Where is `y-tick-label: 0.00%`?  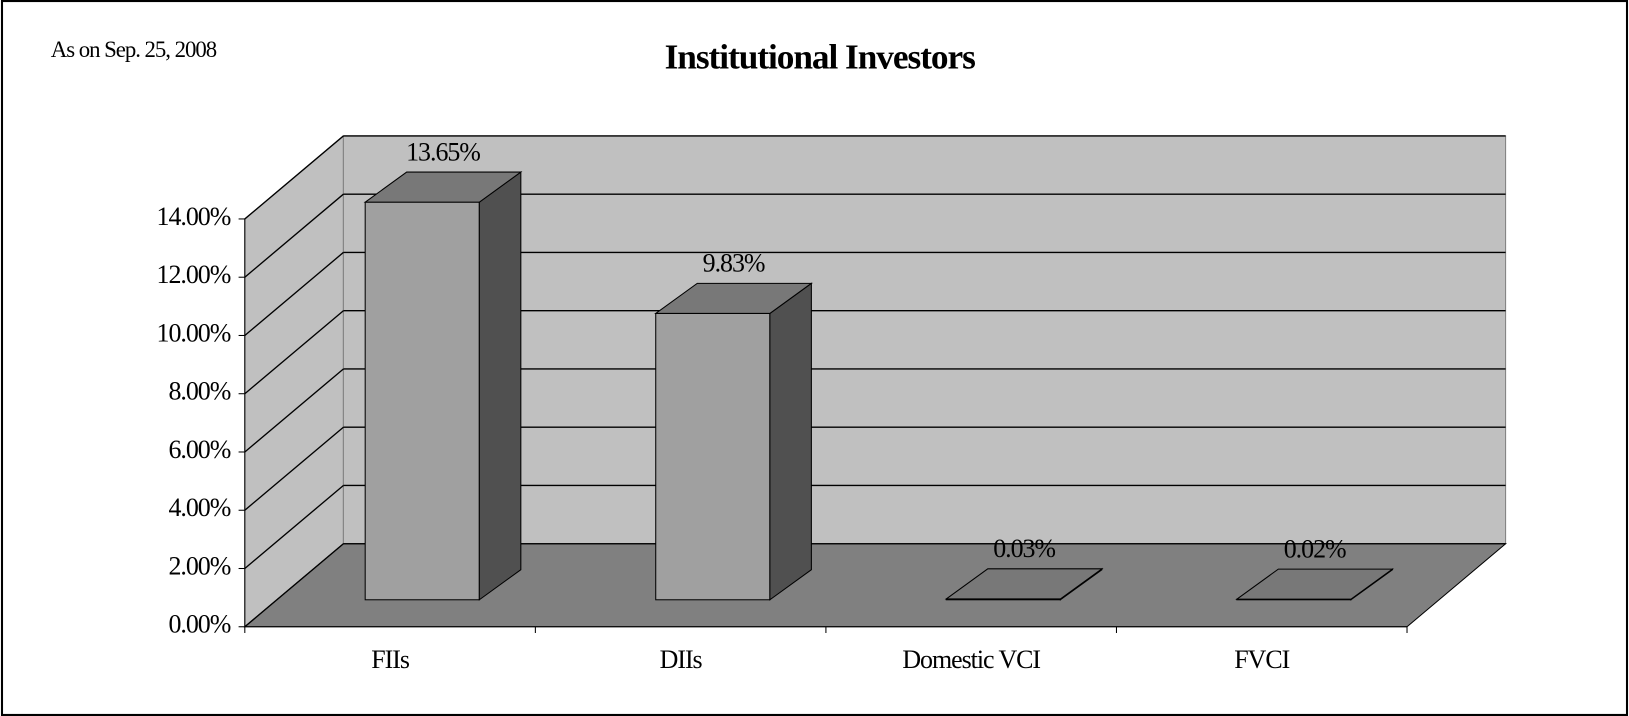
y-tick-label: 0.00% is located at coordinates (199, 624).